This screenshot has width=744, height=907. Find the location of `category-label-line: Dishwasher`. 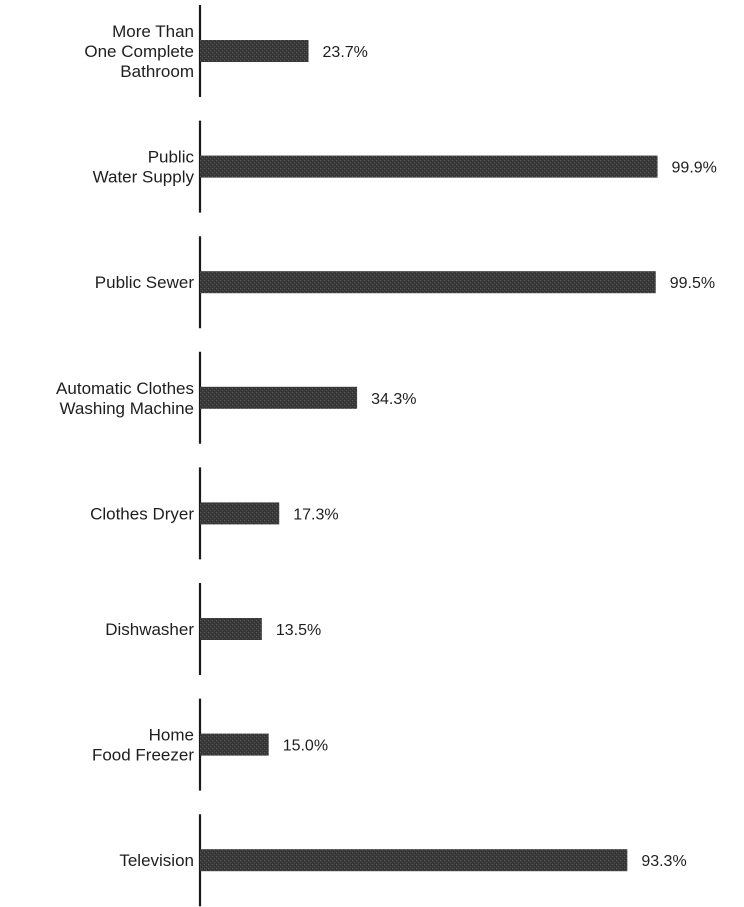

category-label-line: Dishwasher is located at coordinates (149, 629).